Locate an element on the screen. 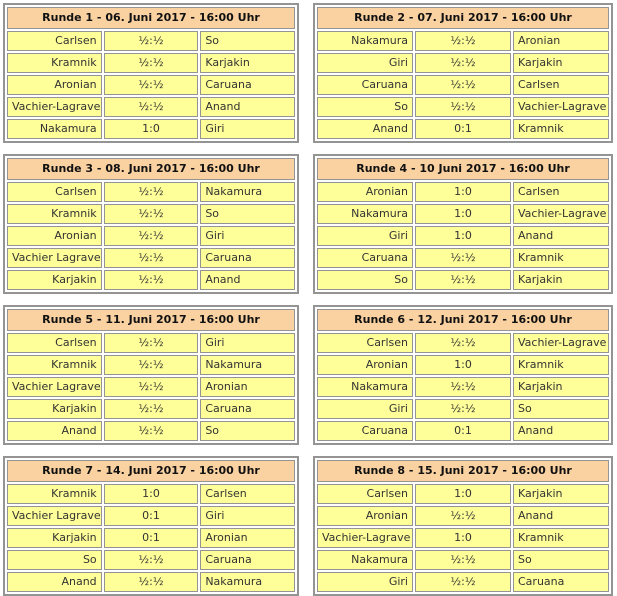 The width and height of the screenshot is (617, 596). game-row: Karjakin ½:½ Anand is located at coordinates (151, 280).